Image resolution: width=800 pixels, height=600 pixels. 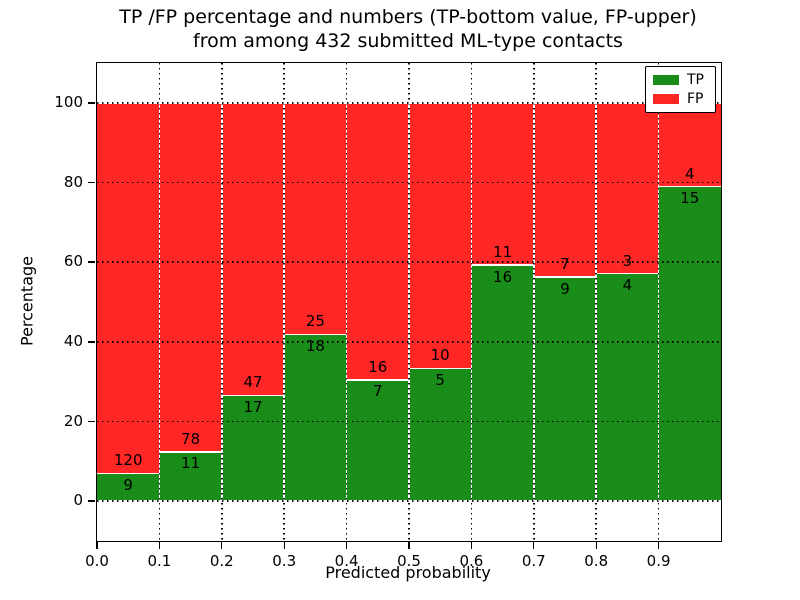 What do you see at coordinates (253, 382) in the screenshot?
I see `fp-count-label: 47` at bounding box center [253, 382].